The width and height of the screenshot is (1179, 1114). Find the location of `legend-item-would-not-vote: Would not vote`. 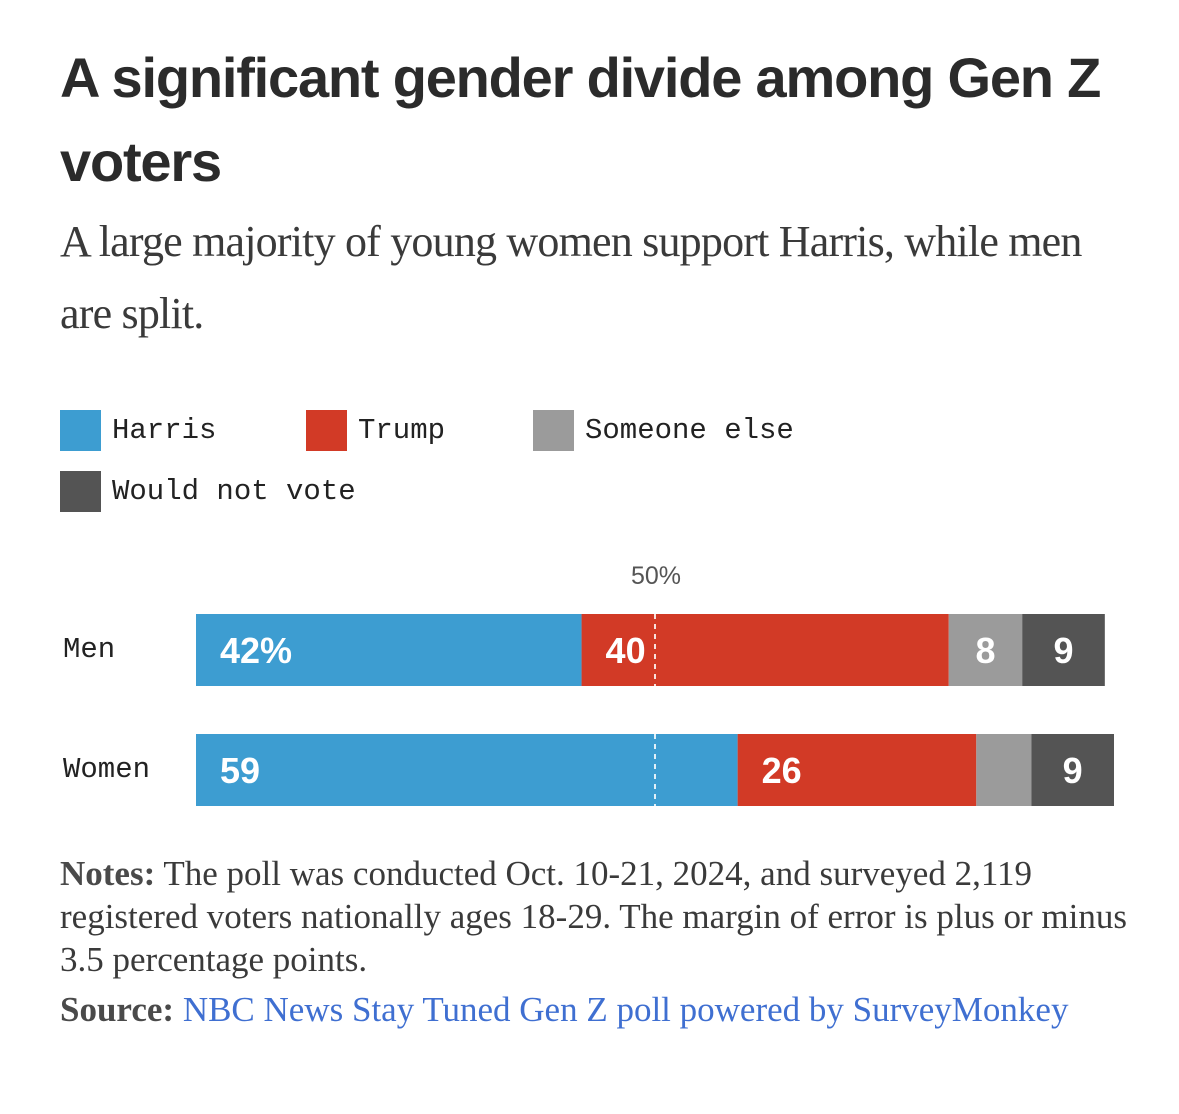

legend-item-would-not-vote: Would not vote is located at coordinates (208, 491).